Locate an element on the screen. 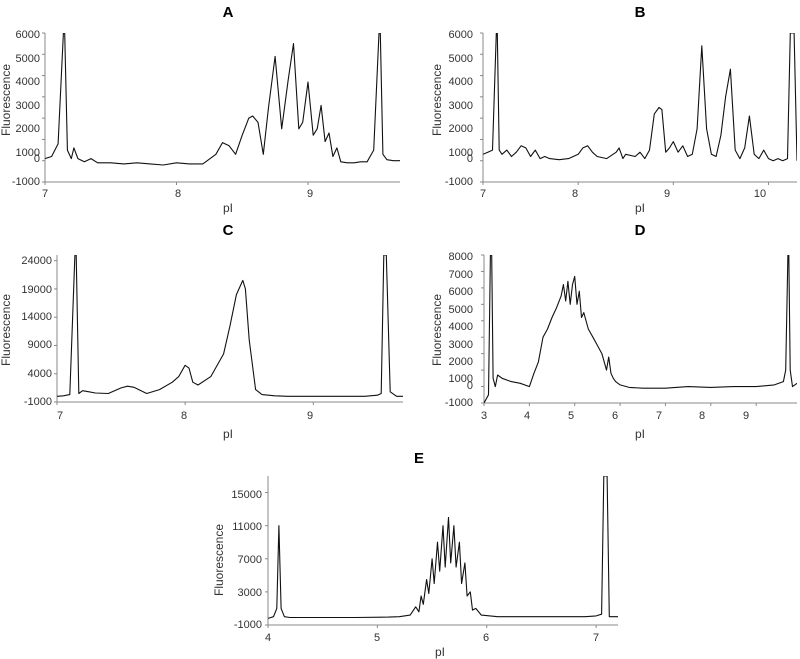 The width and height of the screenshot is (800, 659). panel-e-xlabel: pI is located at coordinates (440, 652).